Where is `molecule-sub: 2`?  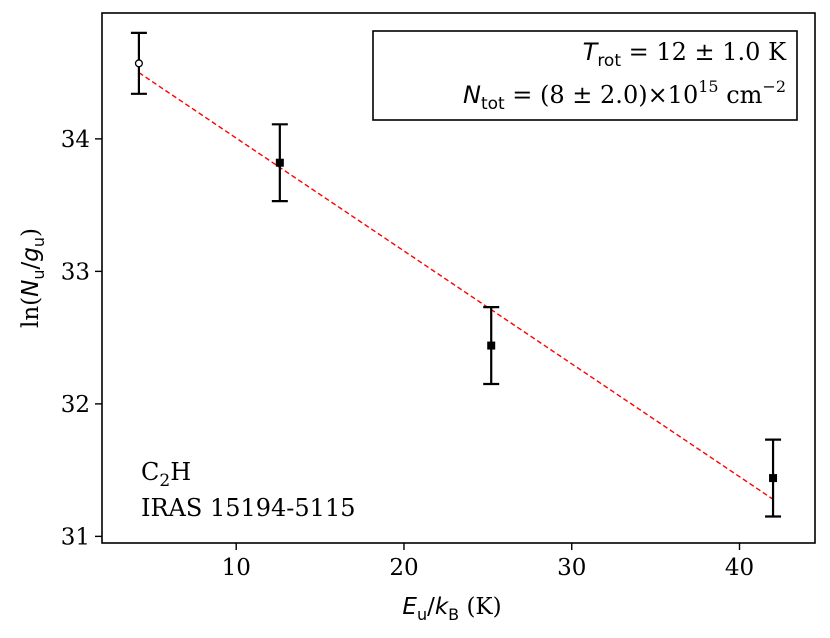 molecule-sub: 2 is located at coordinates (164, 481).